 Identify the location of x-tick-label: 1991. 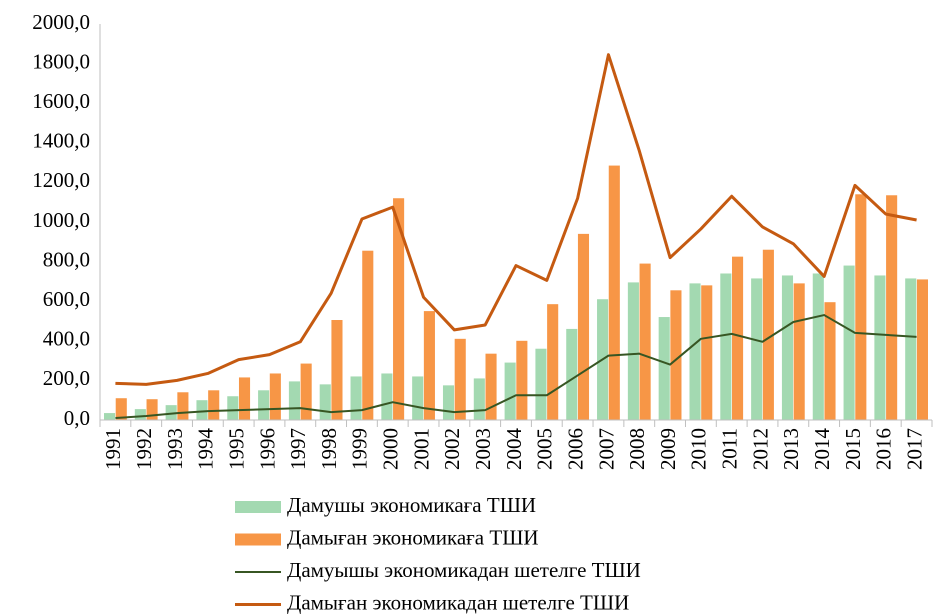
(113, 449).